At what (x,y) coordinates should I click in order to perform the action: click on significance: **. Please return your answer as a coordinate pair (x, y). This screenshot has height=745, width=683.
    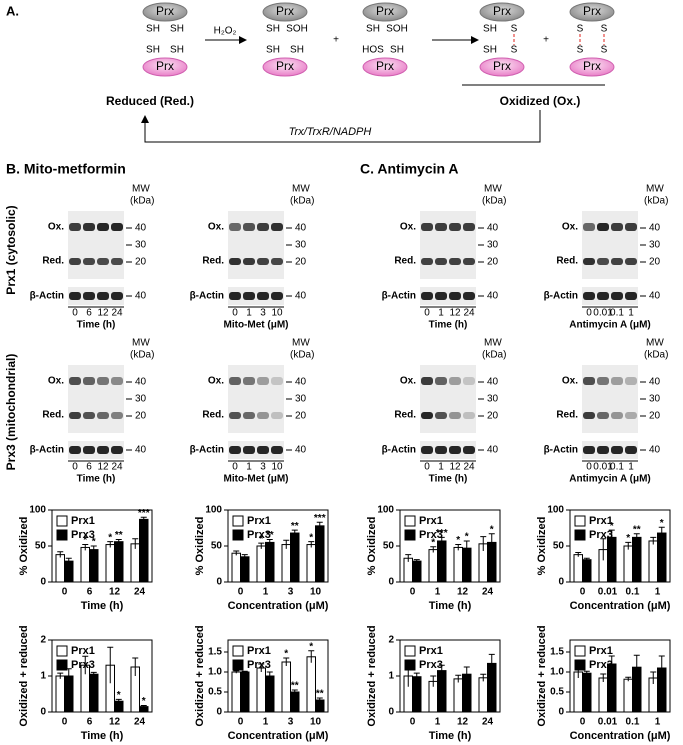
    Looking at the image, I should click on (119, 535).